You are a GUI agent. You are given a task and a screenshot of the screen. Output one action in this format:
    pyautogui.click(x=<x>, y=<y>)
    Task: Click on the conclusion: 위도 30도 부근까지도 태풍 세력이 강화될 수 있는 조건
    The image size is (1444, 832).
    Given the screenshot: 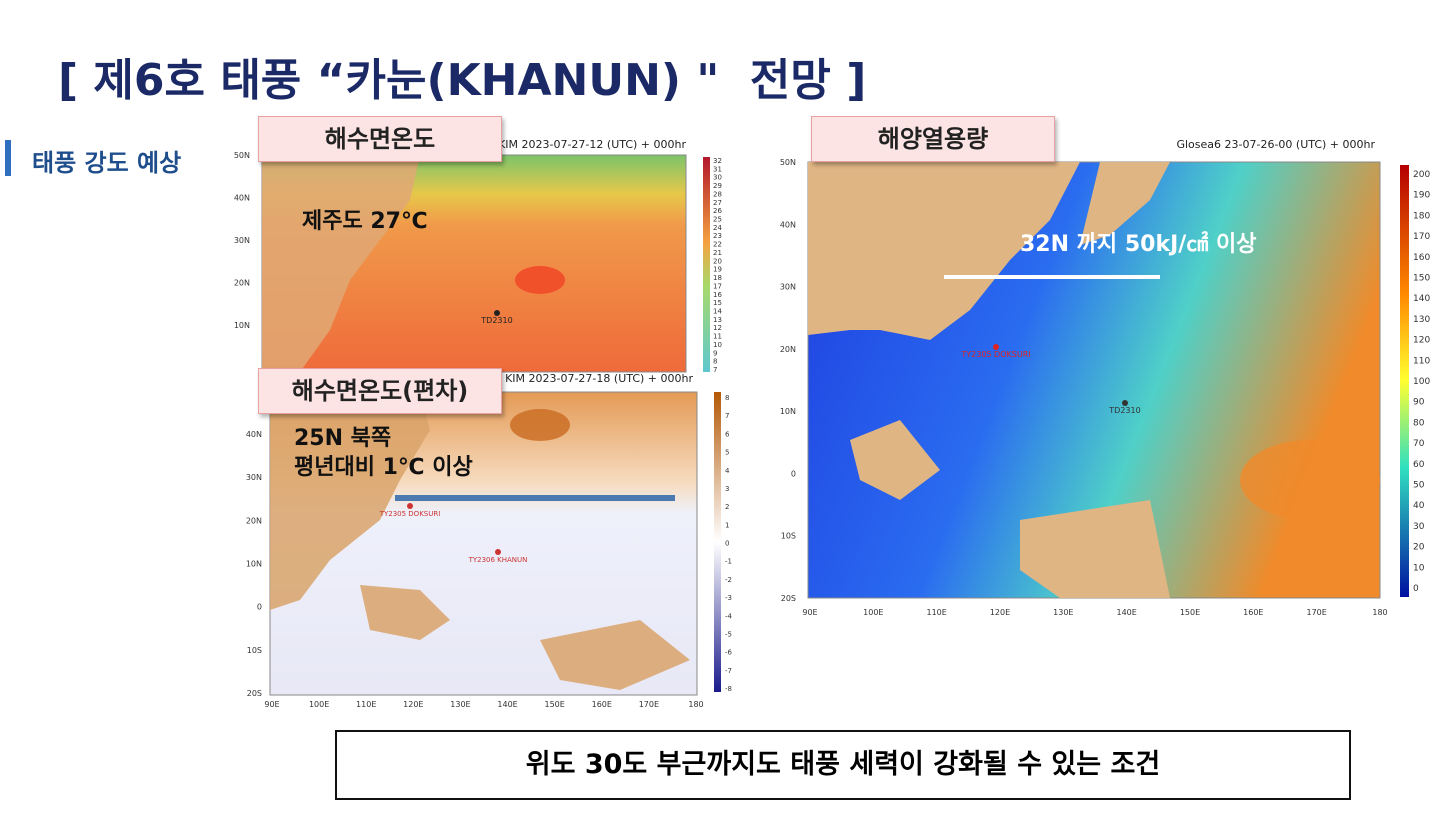 What is the action you would take?
    pyautogui.click(x=843, y=765)
    